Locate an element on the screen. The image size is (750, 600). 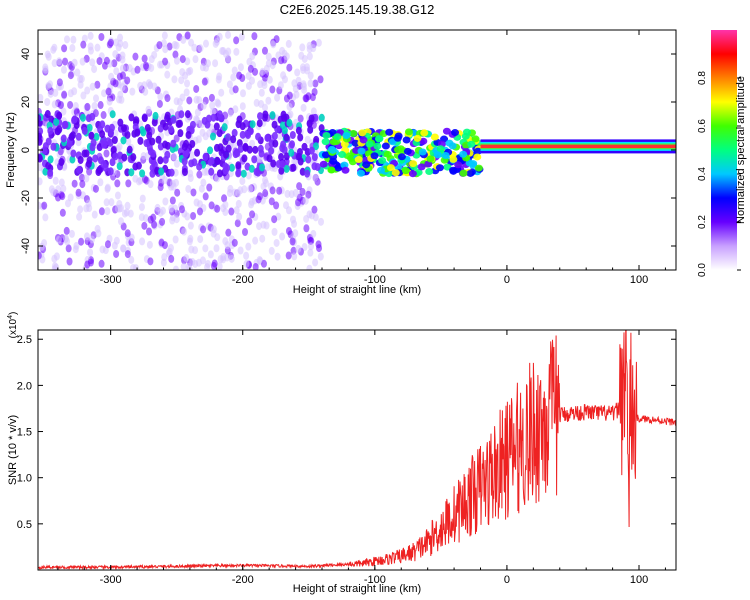
colorbar-tick-label: 0.6 is located at coordinates (702, 126).